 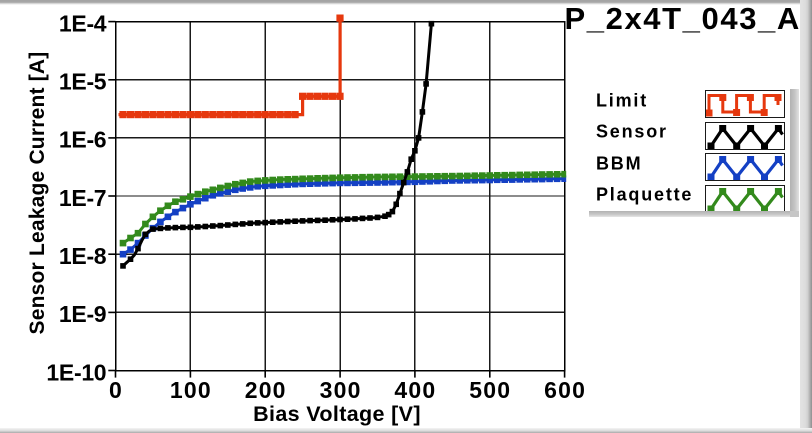 I want to click on svg-text: 500, so click(x=490, y=390).